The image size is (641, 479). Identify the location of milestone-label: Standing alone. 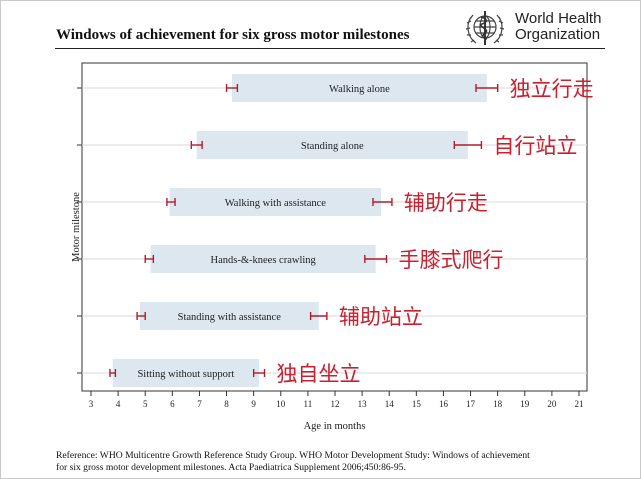
(332, 146).